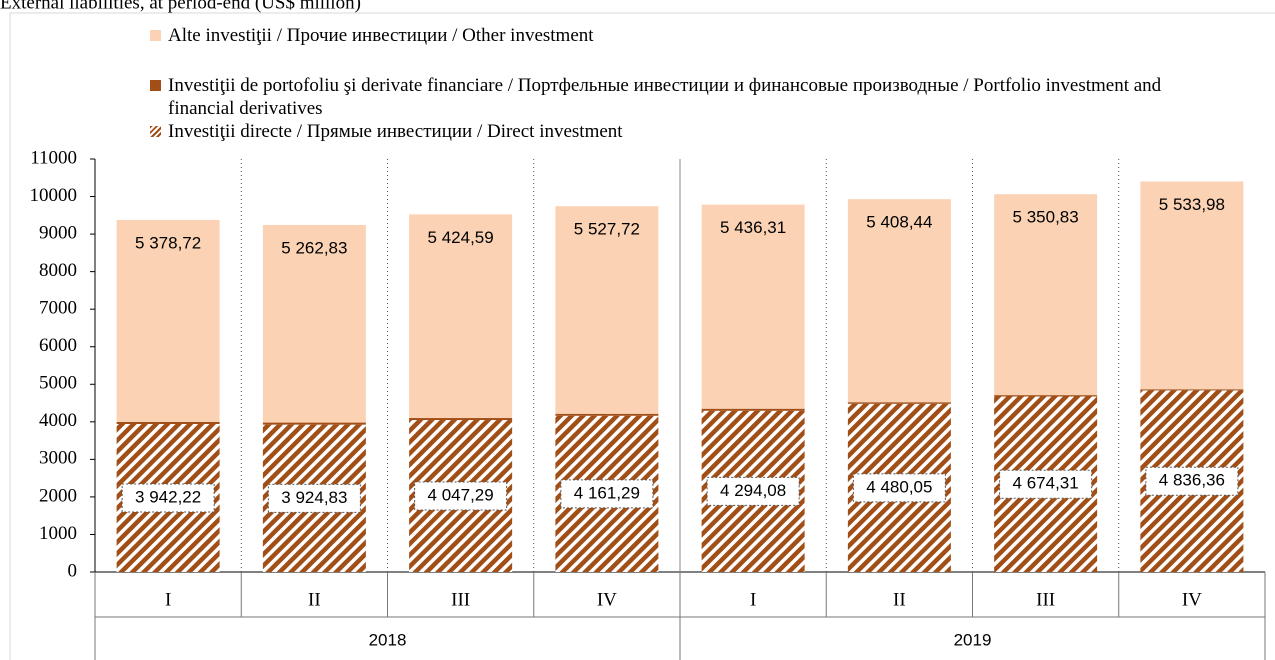 The width and height of the screenshot is (1275, 660). I want to click on data-label: 5 262,83, so click(314, 247).